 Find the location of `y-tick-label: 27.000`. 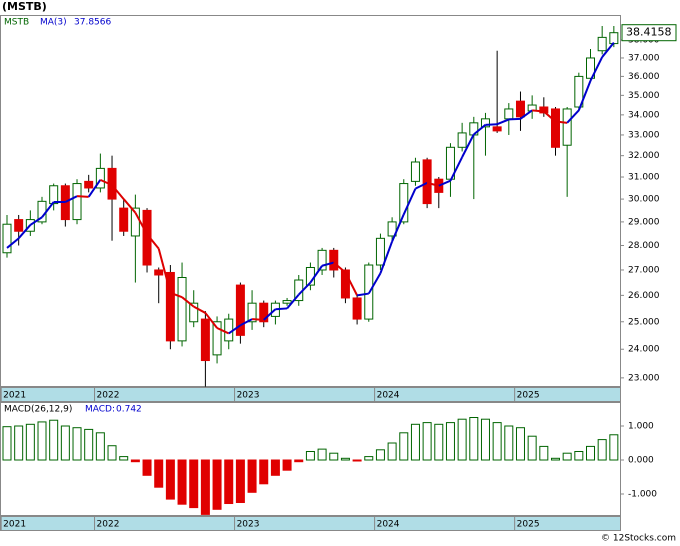

y-tick-label: 27.000 is located at coordinates (644, 270).